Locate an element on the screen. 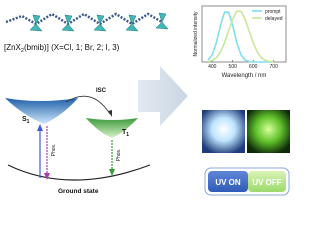 The width and height of the screenshot is (320, 240). x-tick-label: 600 is located at coordinates (253, 67).